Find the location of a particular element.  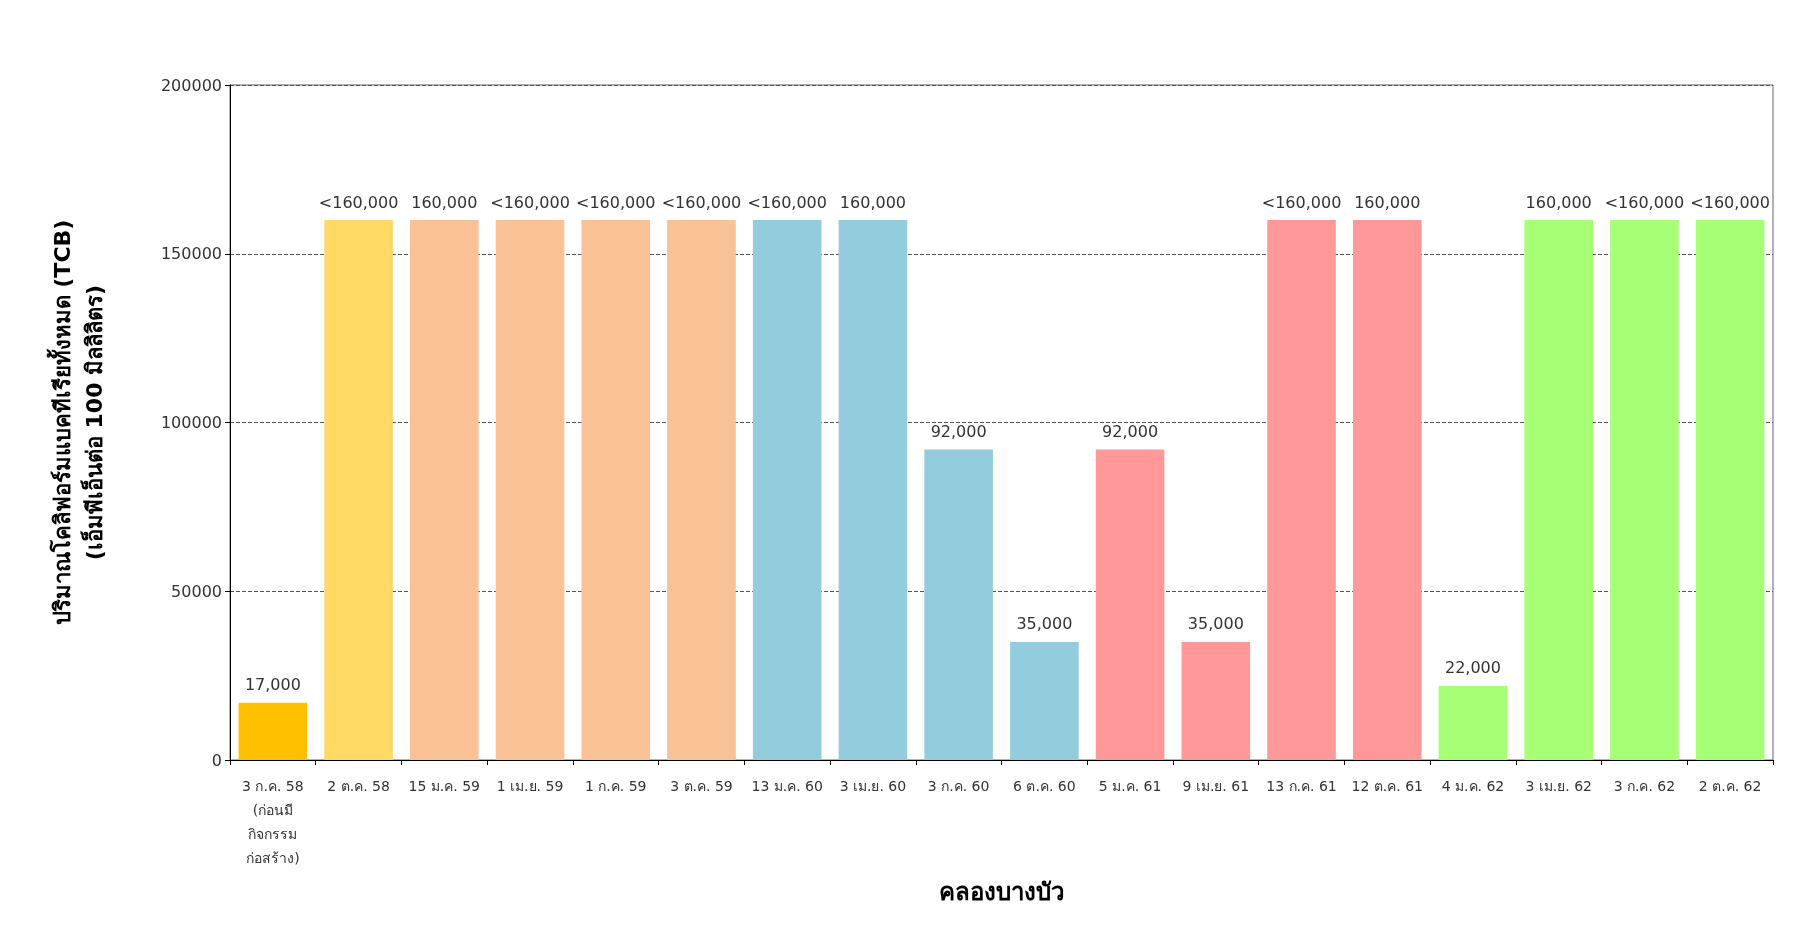

x-tick-label: 15 ม.ค. 59 is located at coordinates (444, 786).